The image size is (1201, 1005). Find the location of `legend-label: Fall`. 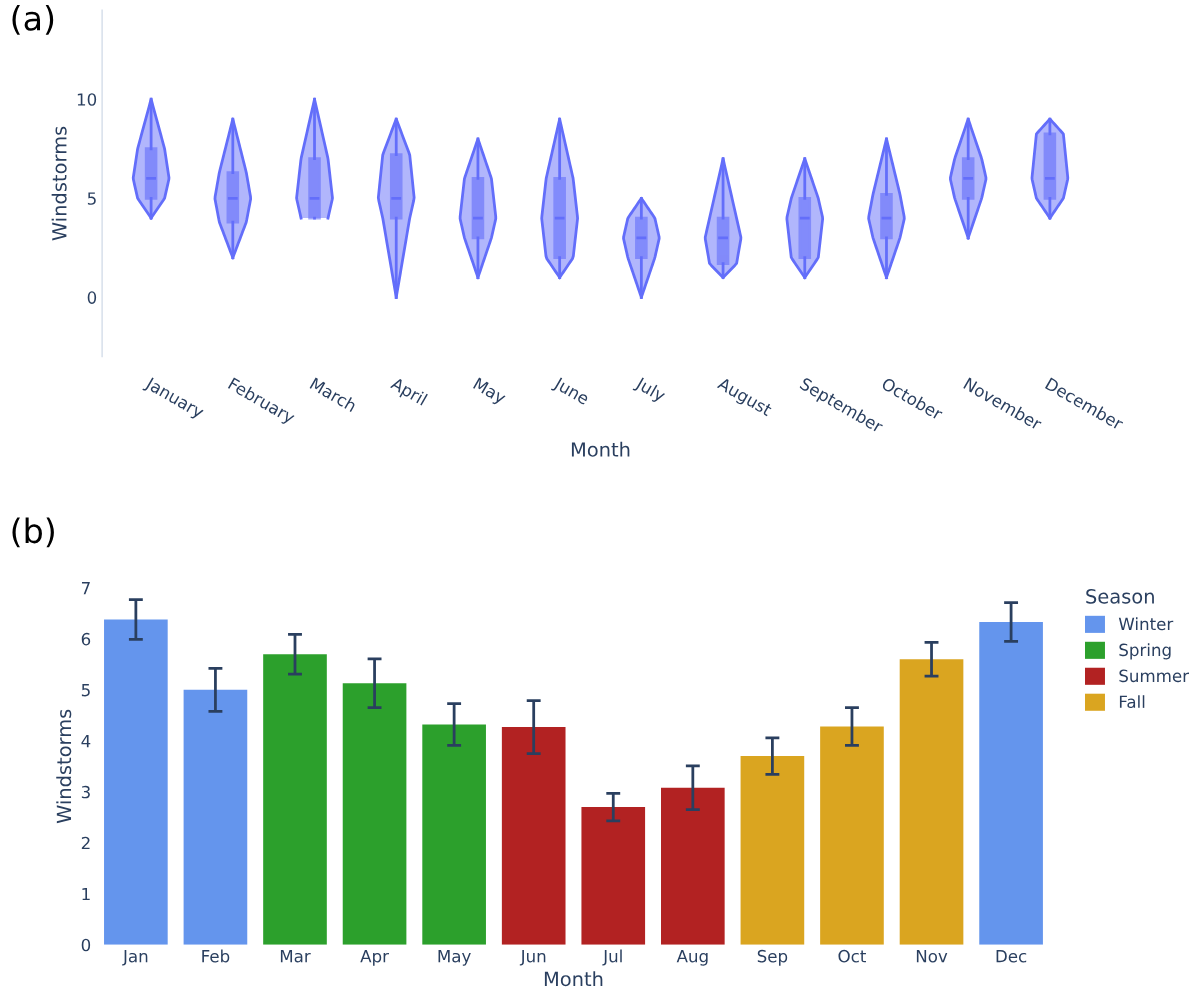

legend-label: Fall is located at coordinates (1132, 702).